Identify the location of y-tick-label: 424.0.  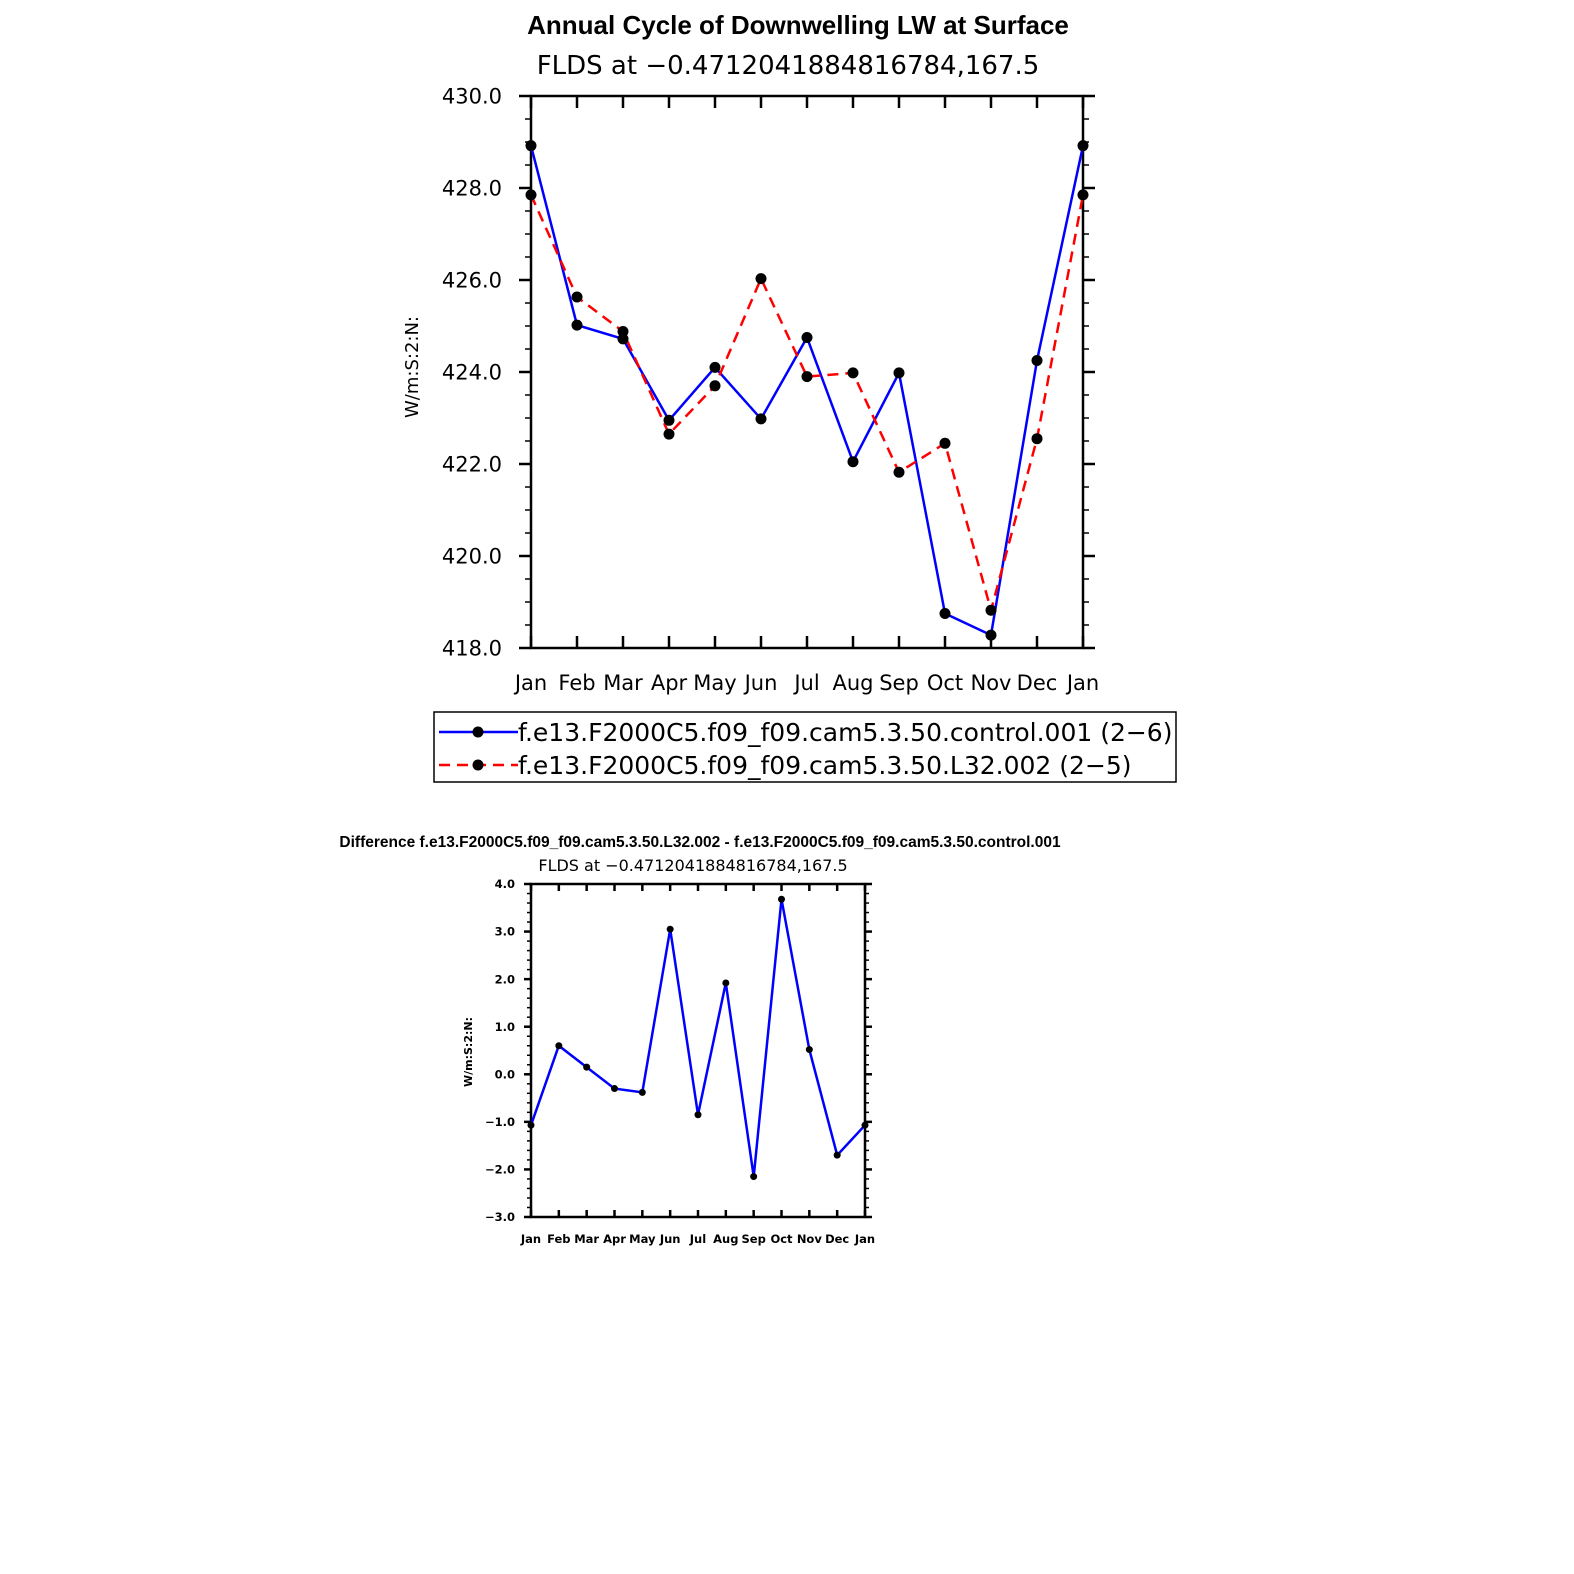
(472, 373).